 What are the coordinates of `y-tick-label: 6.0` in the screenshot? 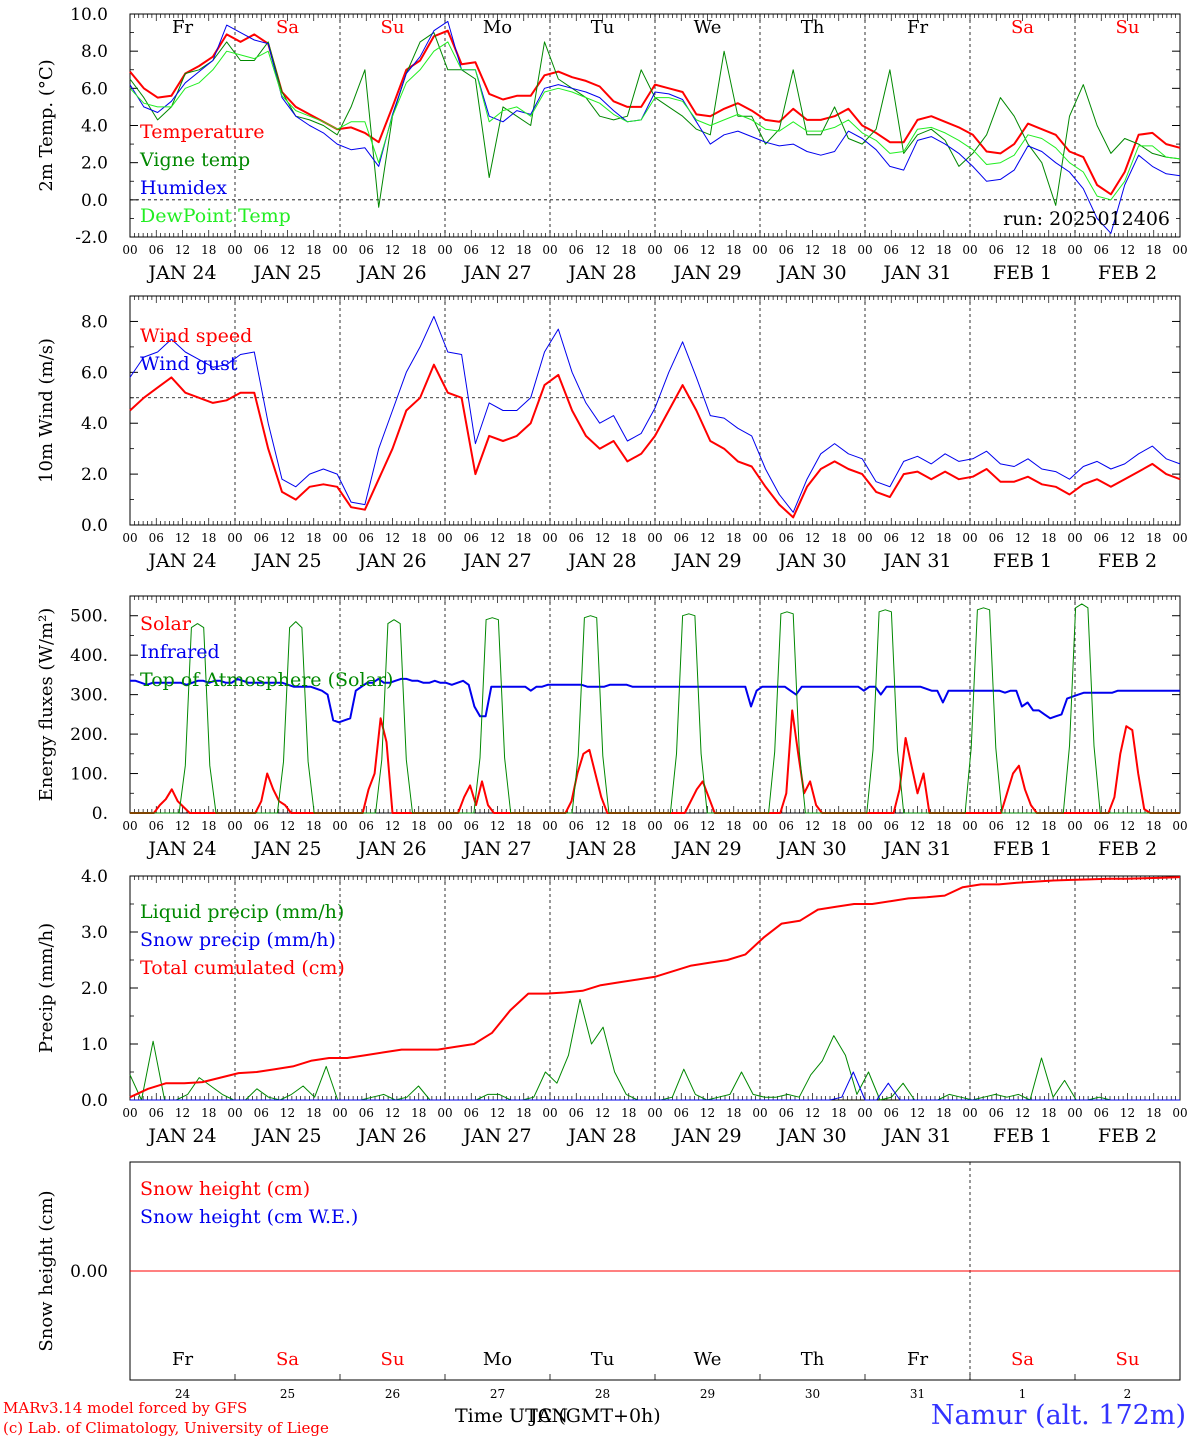 It's located at (94, 89).